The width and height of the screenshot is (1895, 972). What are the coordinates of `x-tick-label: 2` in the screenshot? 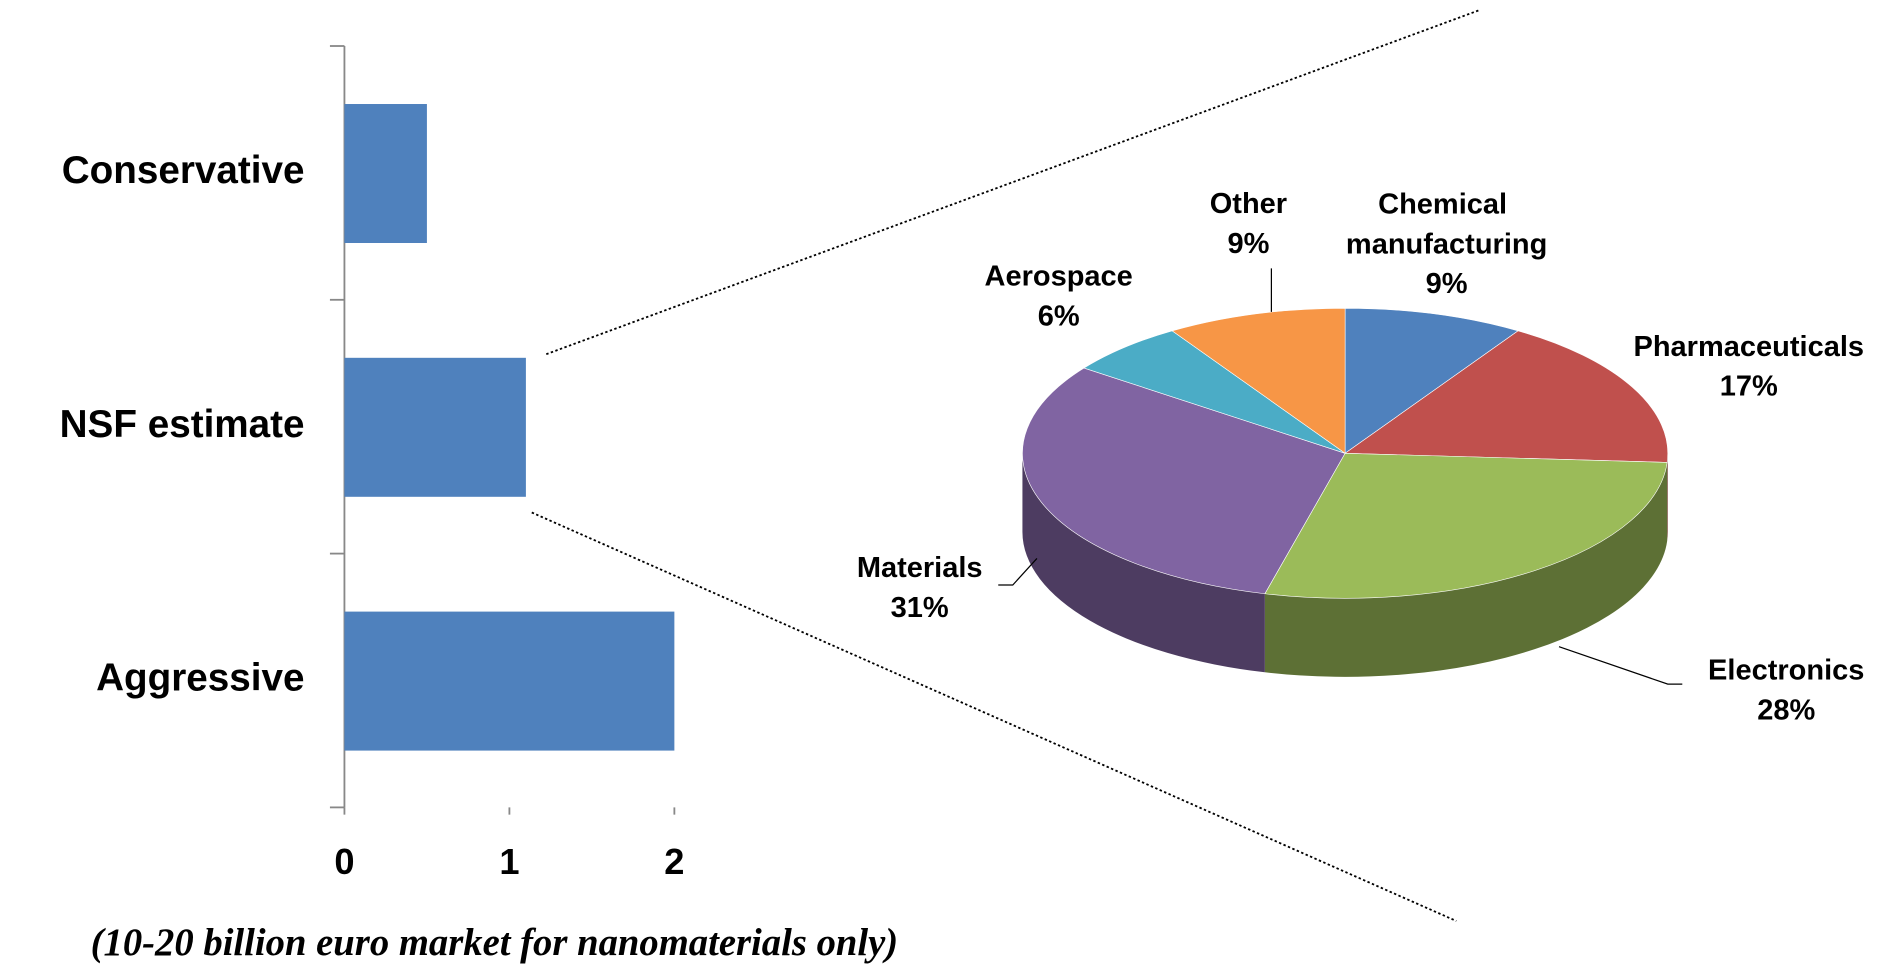 It's located at (674, 861).